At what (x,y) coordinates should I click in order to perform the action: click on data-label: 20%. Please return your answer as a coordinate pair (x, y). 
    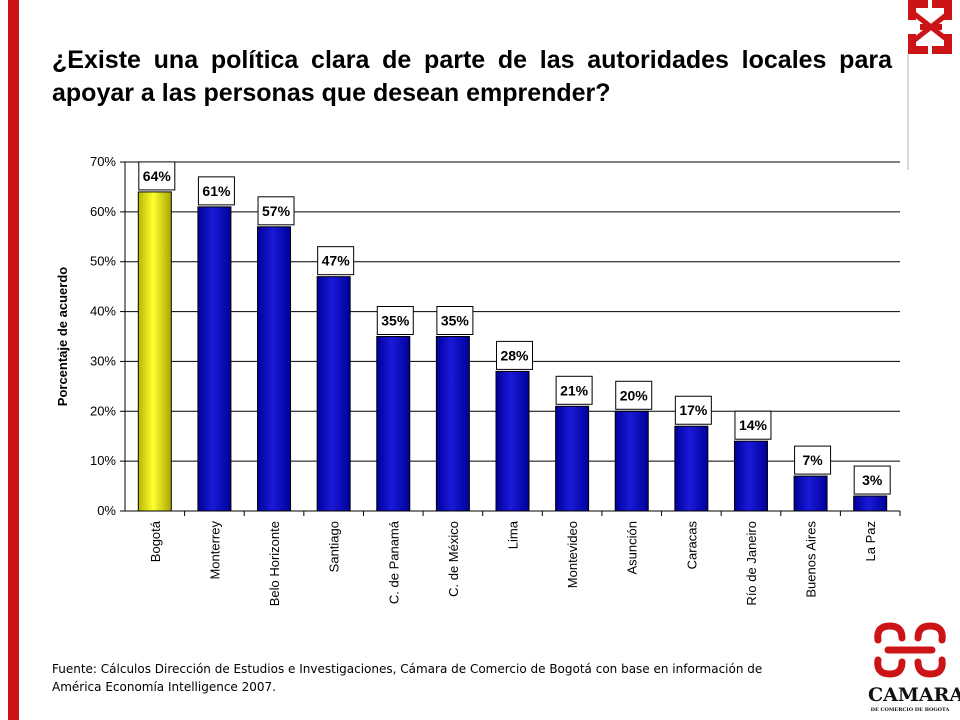
    Looking at the image, I should click on (634, 395).